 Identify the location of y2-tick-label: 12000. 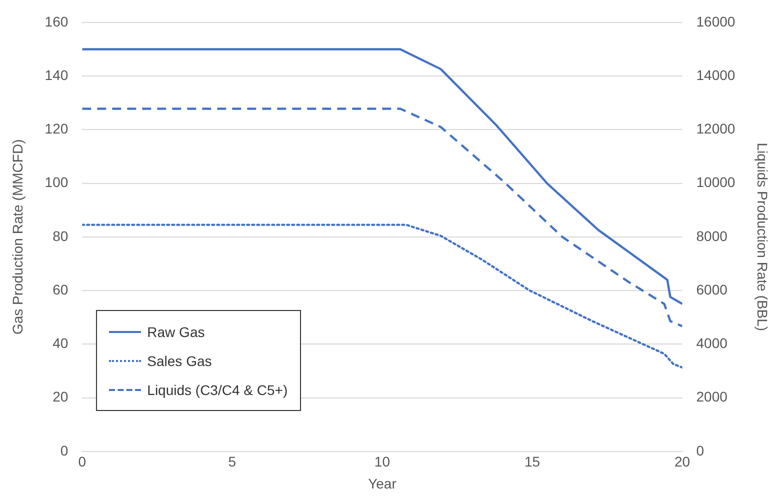
(716, 128).